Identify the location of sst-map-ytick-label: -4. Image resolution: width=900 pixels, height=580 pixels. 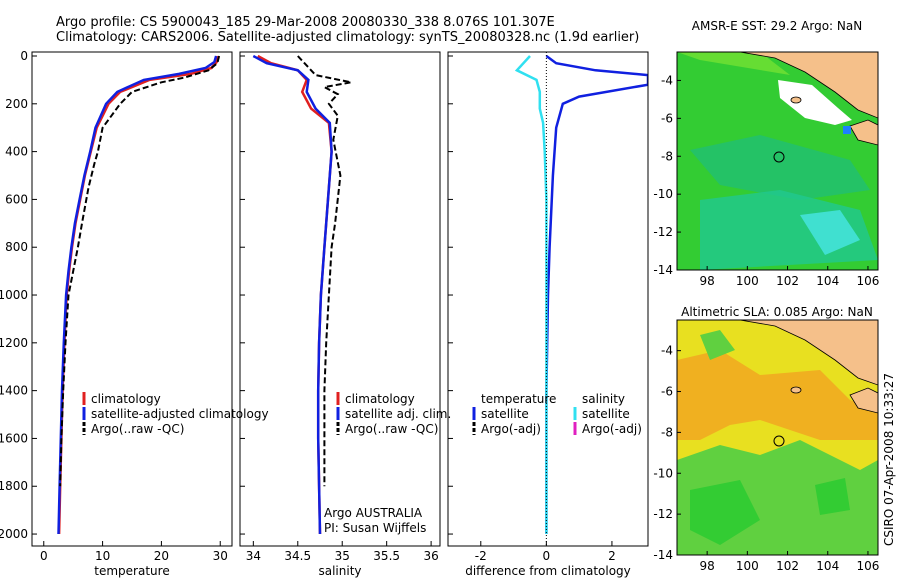
(667, 80).